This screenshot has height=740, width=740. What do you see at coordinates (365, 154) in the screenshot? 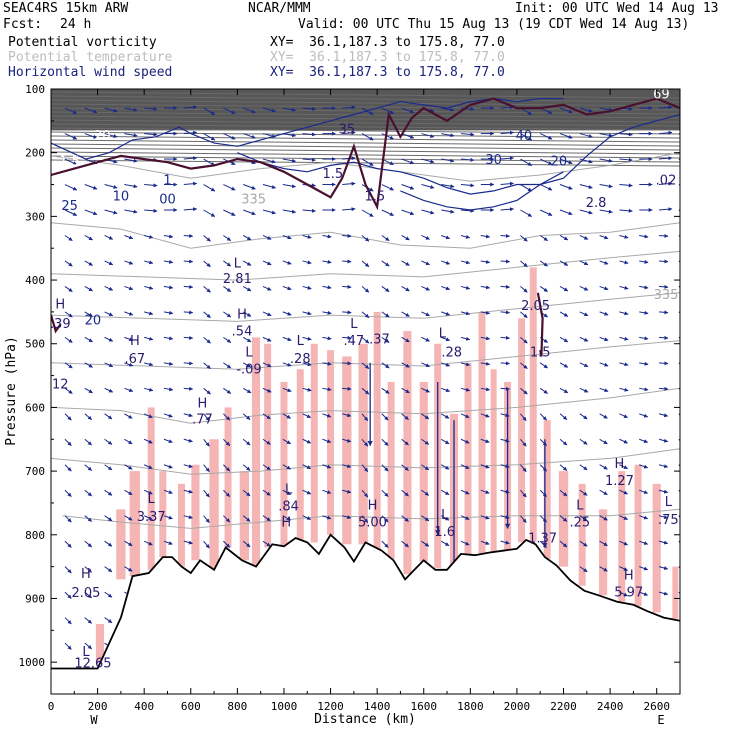
I see `pv-contours` at bounding box center [365, 154].